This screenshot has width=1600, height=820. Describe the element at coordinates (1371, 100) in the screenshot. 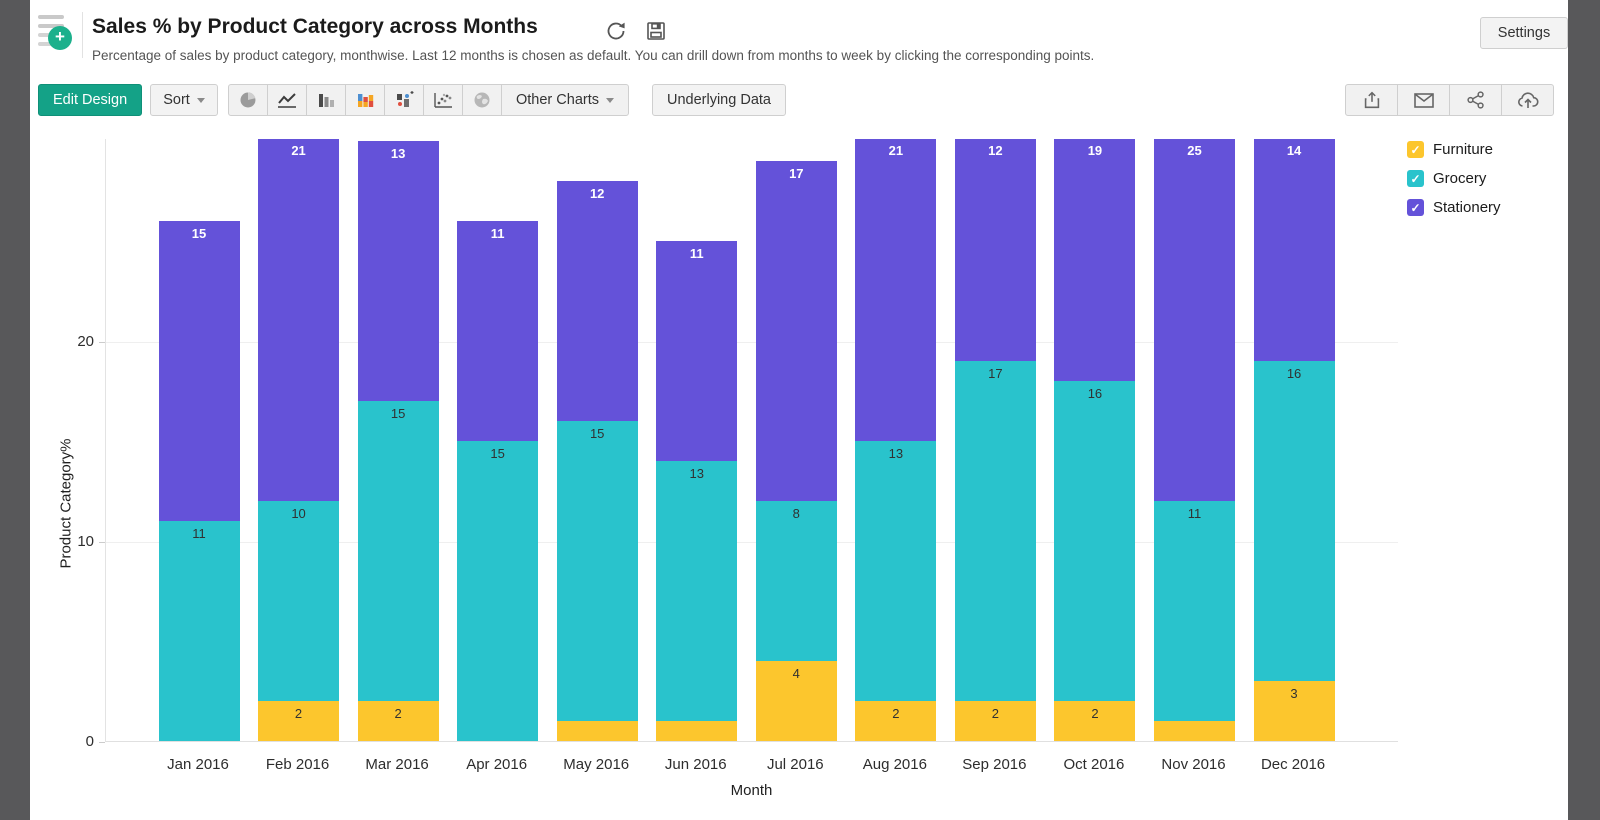

I see `export-icon` at that location.